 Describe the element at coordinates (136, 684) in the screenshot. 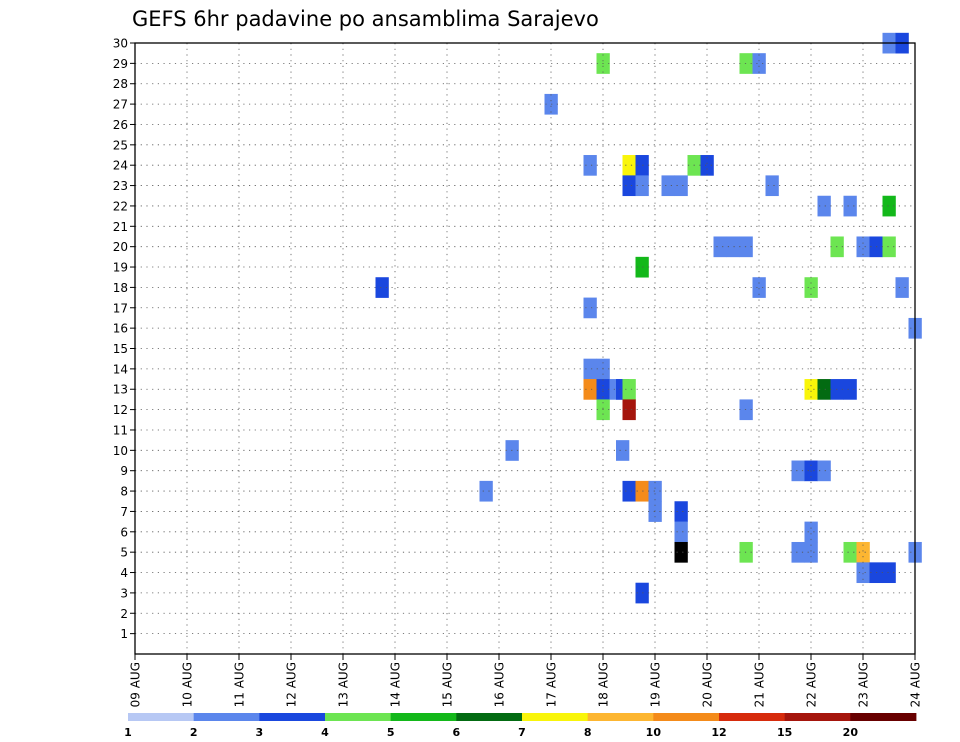

I see `x-tick-label: 09 AUG` at that location.